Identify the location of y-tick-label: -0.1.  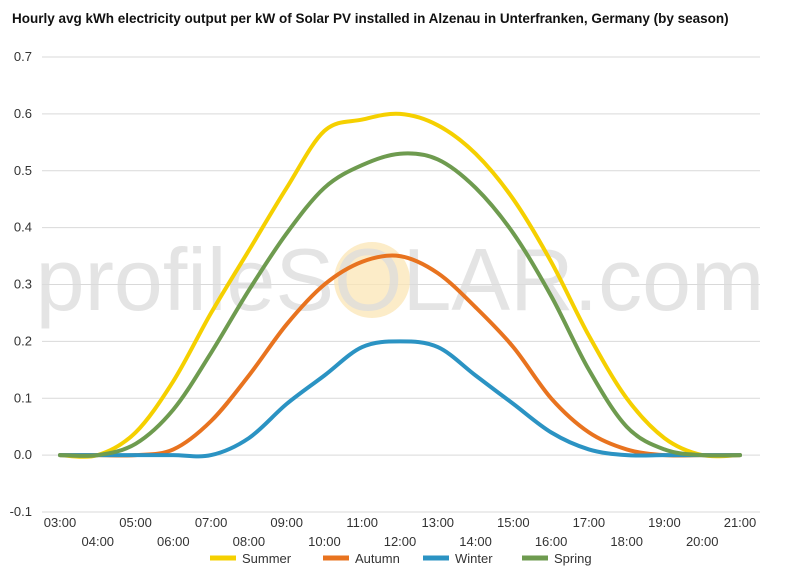
(21, 511).